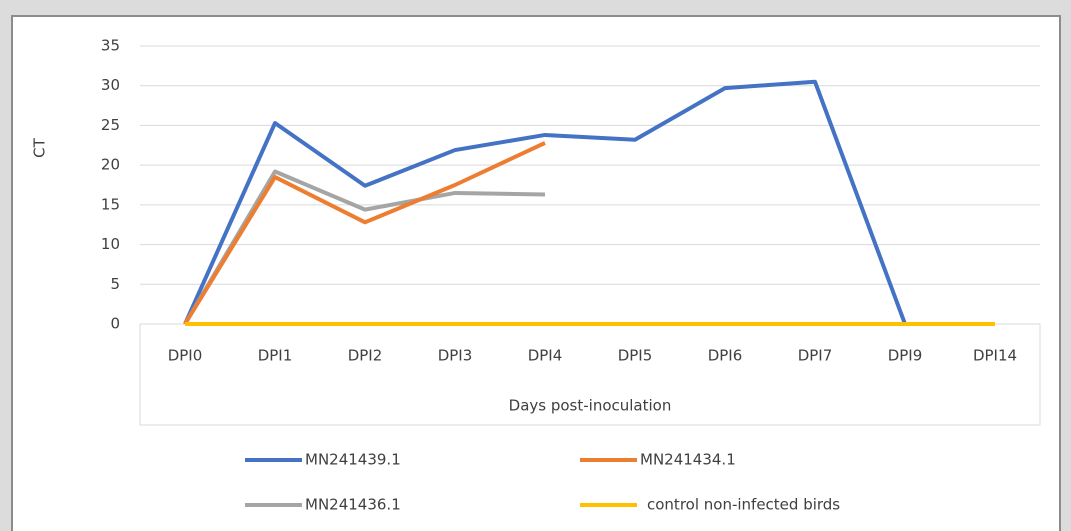  I want to click on legend-label: MN241434.1, so click(688, 460).